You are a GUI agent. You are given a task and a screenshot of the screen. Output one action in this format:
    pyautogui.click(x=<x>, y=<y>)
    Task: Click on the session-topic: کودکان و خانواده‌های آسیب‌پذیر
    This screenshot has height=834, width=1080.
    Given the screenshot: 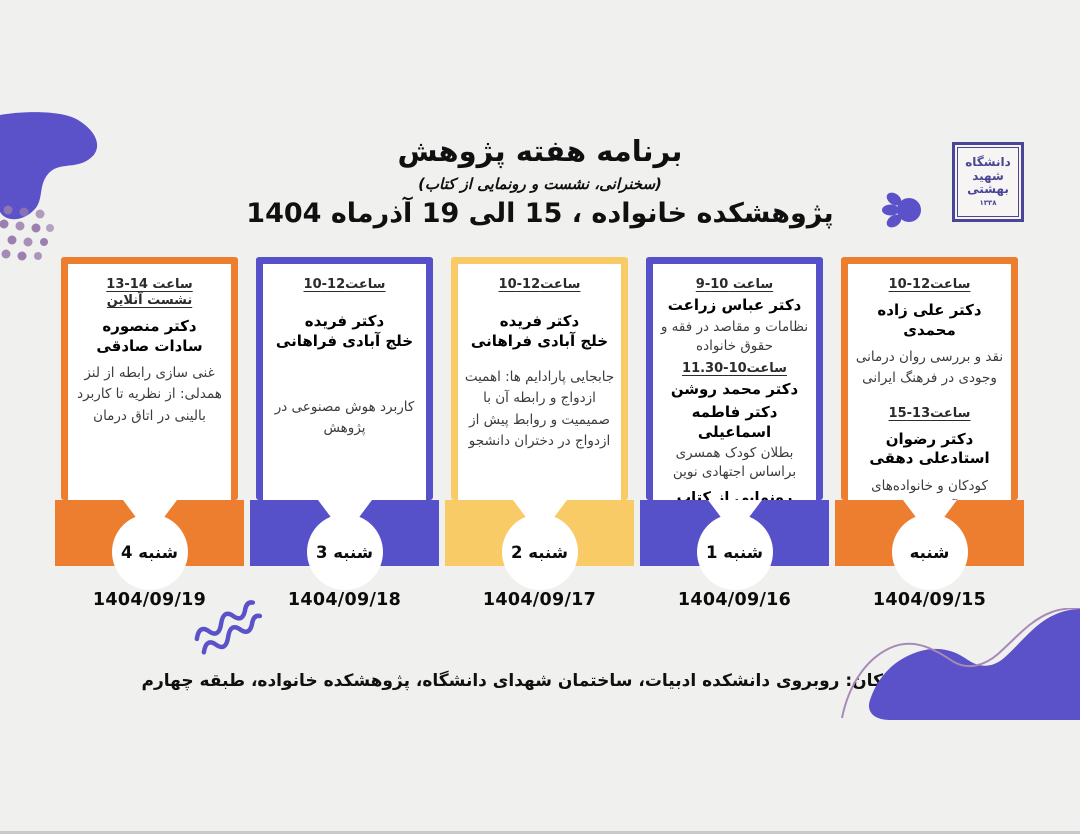 What is the action you would take?
    pyautogui.click(x=929, y=488)
    